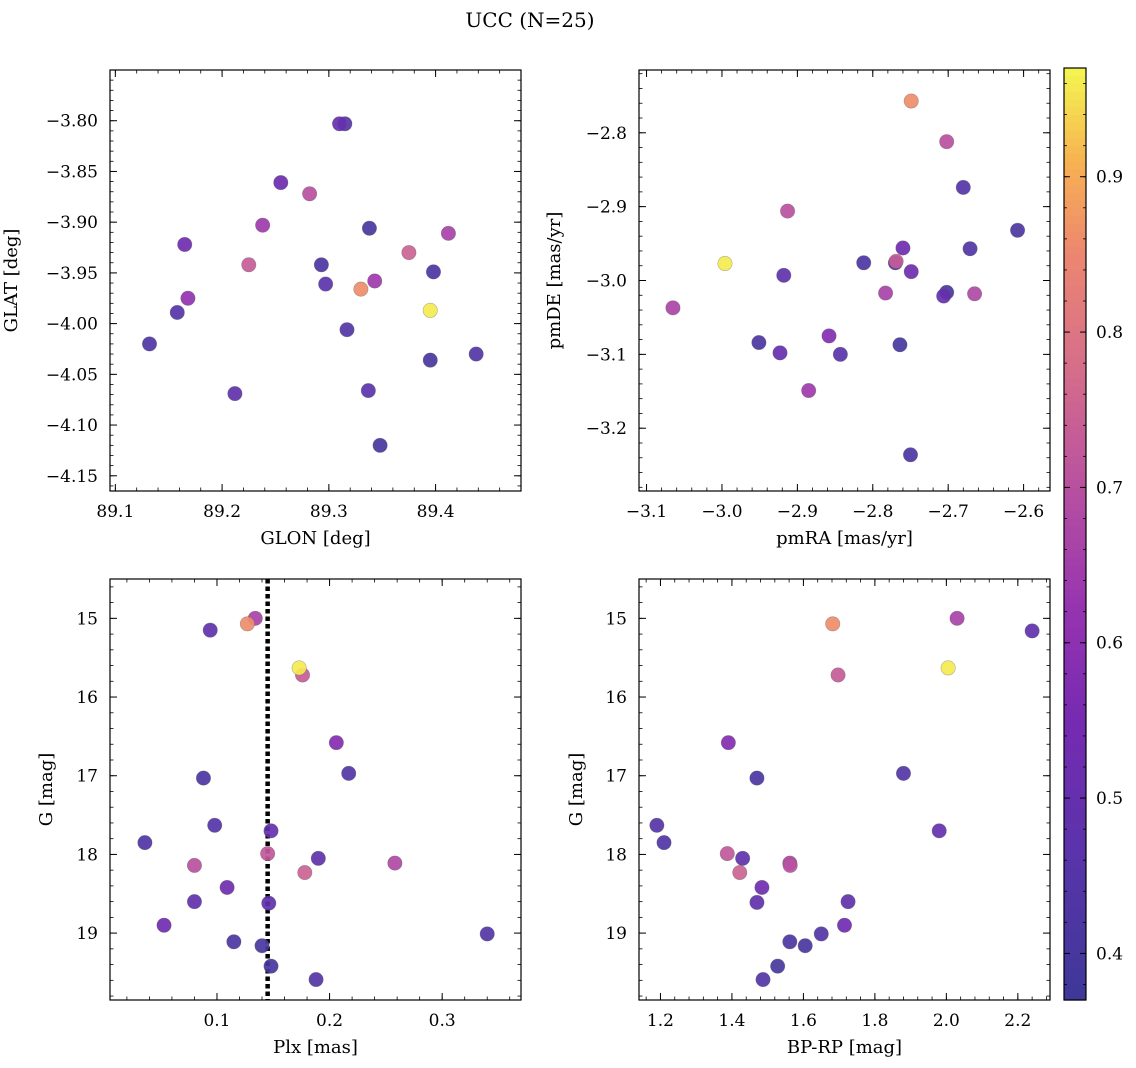 Image resolution: width=1136 pixels, height=1068 pixels. I want to click on x-axis-label: BP-RP [mag], so click(844, 1047).